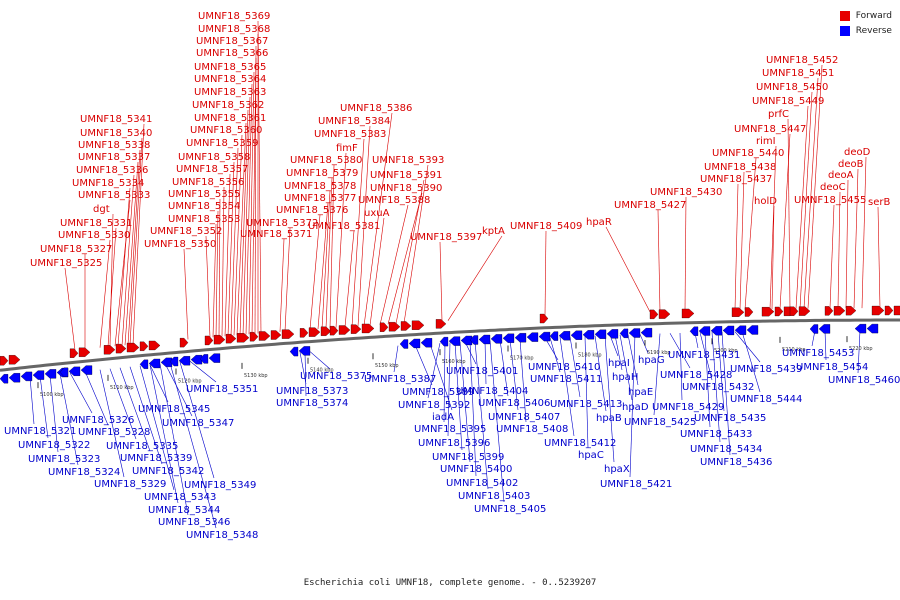 This screenshot has height=600, width=900. Describe the element at coordinates (94, 235) in the screenshot. I see `forward-gene-label: UMNF18_5330` at that location.